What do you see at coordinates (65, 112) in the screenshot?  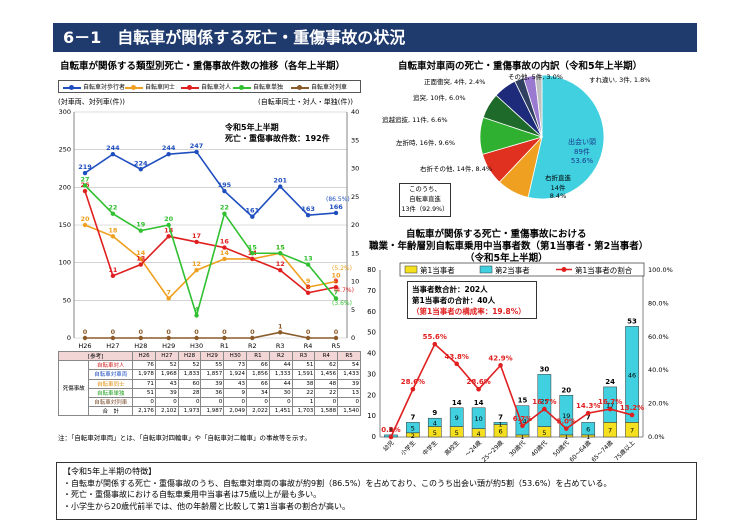 I see `y-tick-left: 300` at bounding box center [65, 112].